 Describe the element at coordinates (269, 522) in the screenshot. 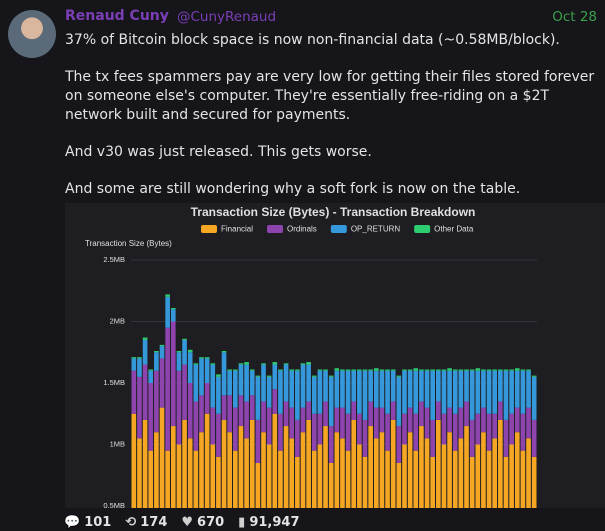

I see `views: ▮ 91,947` at that location.